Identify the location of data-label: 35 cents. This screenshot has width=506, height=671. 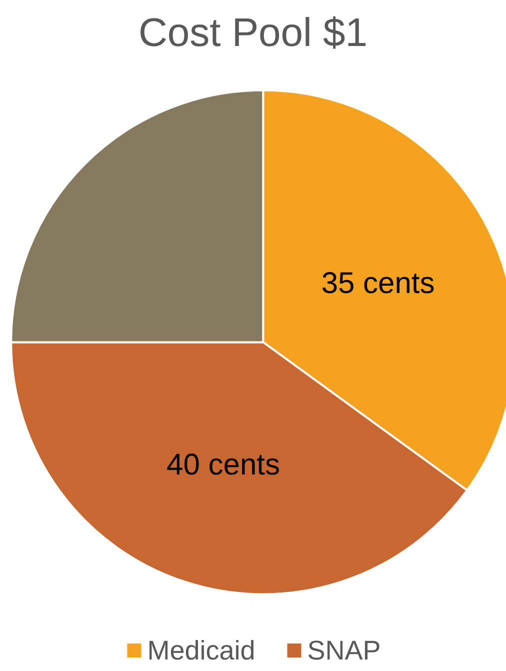
(378, 283).